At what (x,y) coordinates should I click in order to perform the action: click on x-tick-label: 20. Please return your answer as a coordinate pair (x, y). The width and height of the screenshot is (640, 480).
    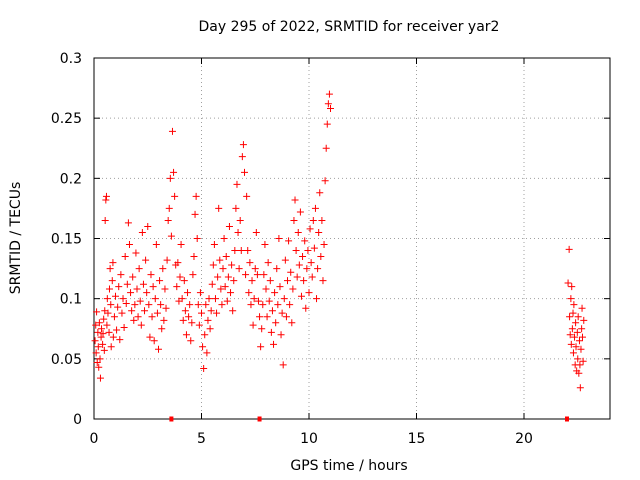
    Looking at the image, I should click on (524, 439).